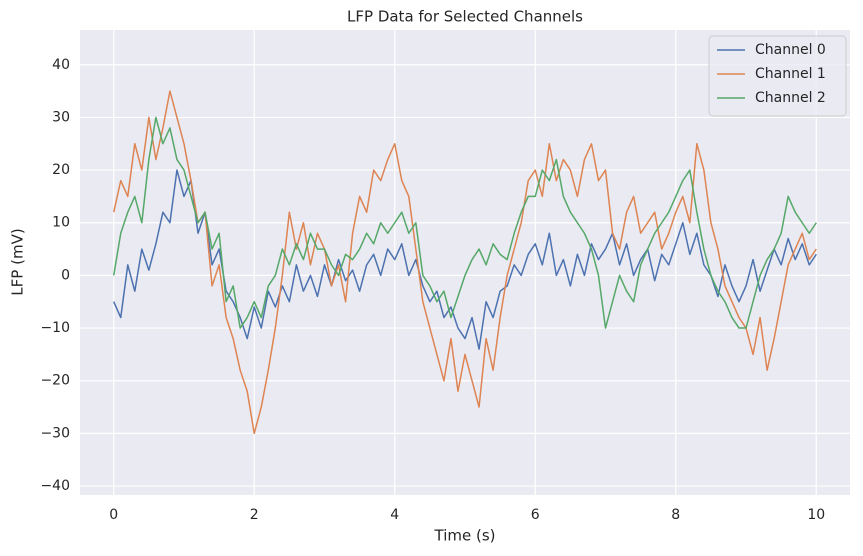 This screenshot has height=556, width=863. What do you see at coordinates (65, 275) in the screenshot?
I see `y-tick-label: 0` at bounding box center [65, 275].